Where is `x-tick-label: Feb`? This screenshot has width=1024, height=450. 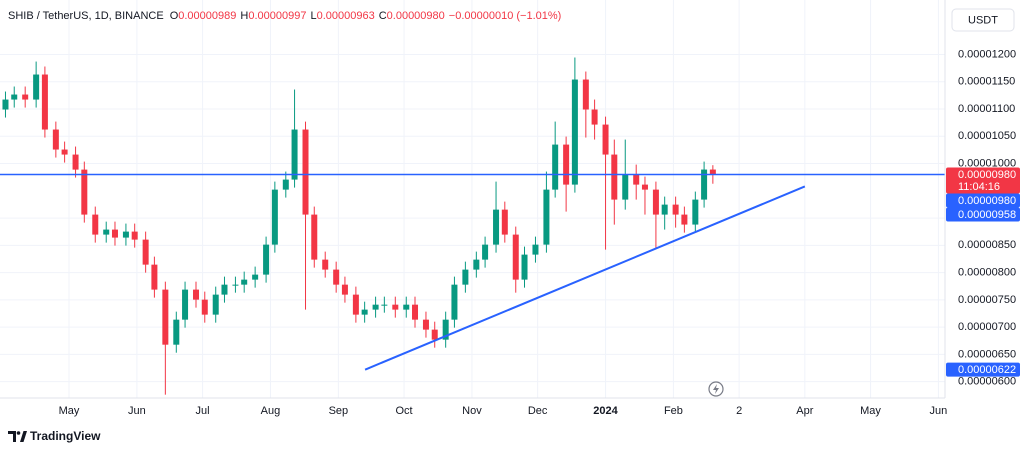
x-tick-label: Feb is located at coordinates (673, 411).